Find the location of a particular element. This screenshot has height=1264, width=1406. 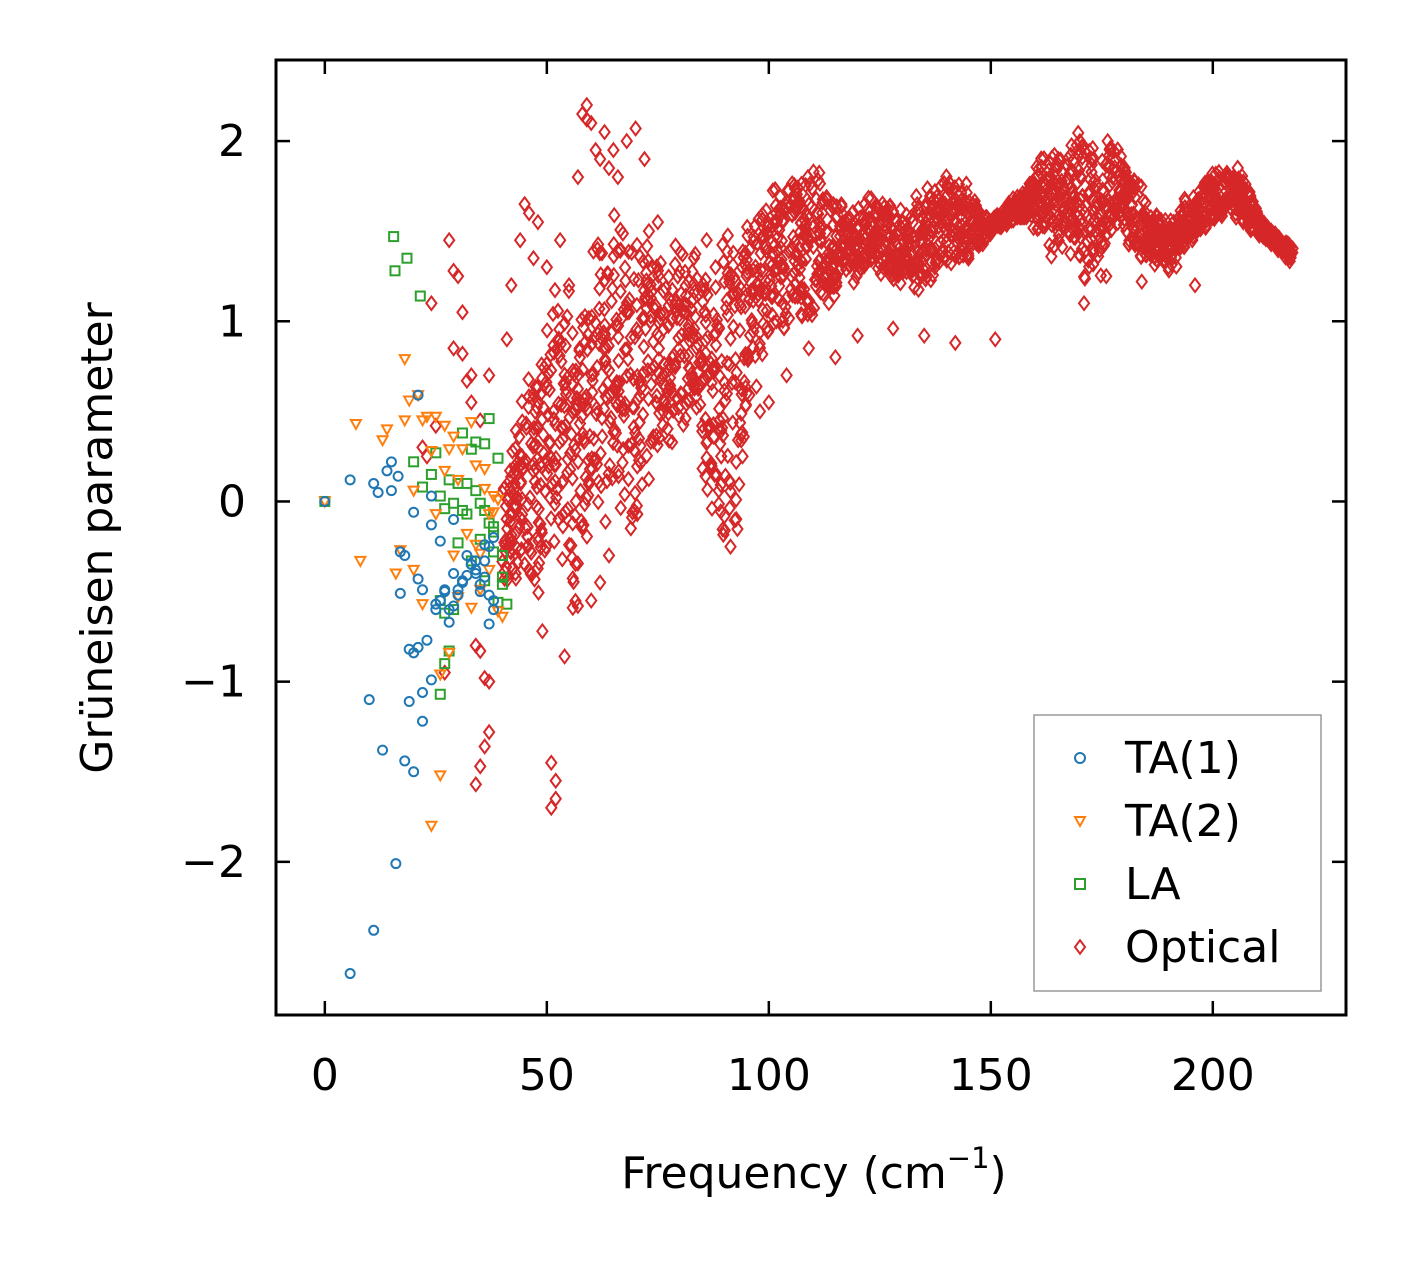

x-axis-label: Frequency (cm−1) is located at coordinates (813, 1170).